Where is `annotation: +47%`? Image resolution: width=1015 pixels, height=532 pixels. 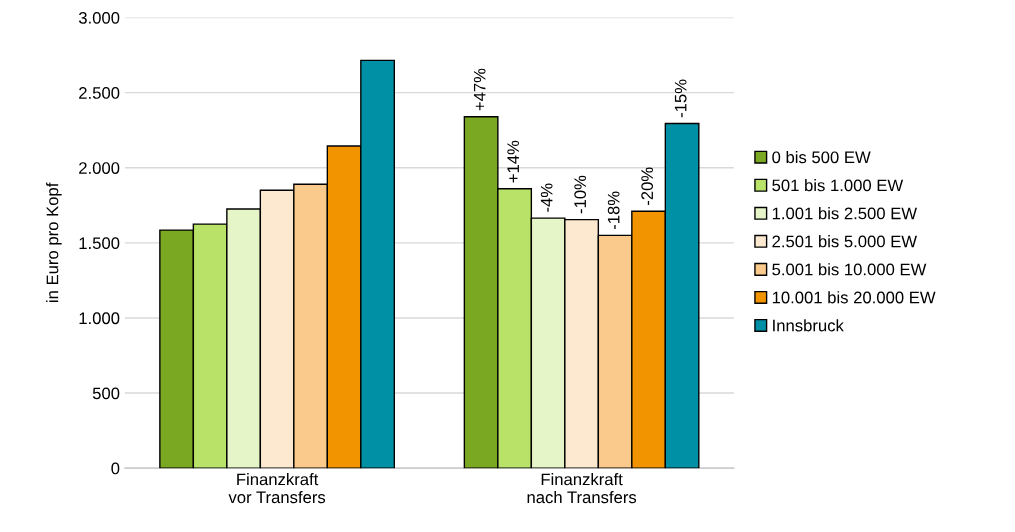
annotation: +47% is located at coordinates (479, 89).